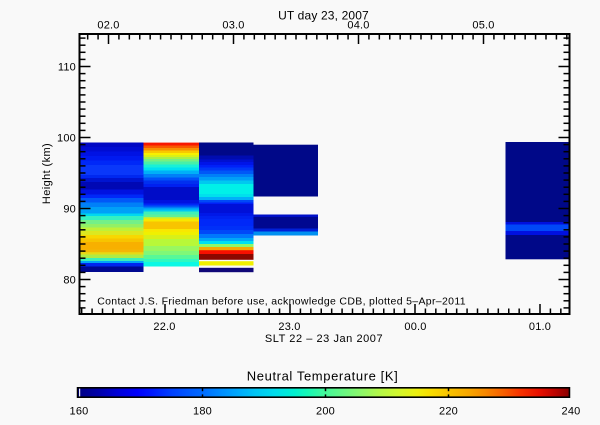 Image resolution: width=600 pixels, height=425 pixels. Describe the element at coordinates (66, 139) in the screenshot. I see `svg-text: 100` at that location.